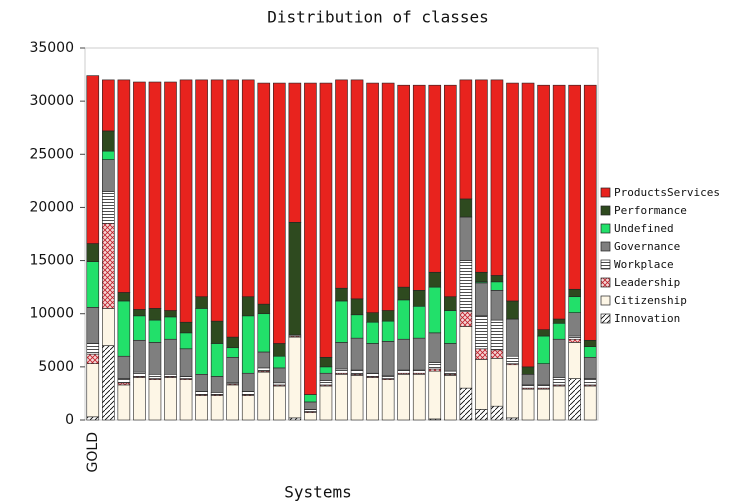 The height and width of the screenshot is (504, 756). Describe the element at coordinates (667, 192) in the screenshot. I see `legend-label: ProductsServices` at that location.